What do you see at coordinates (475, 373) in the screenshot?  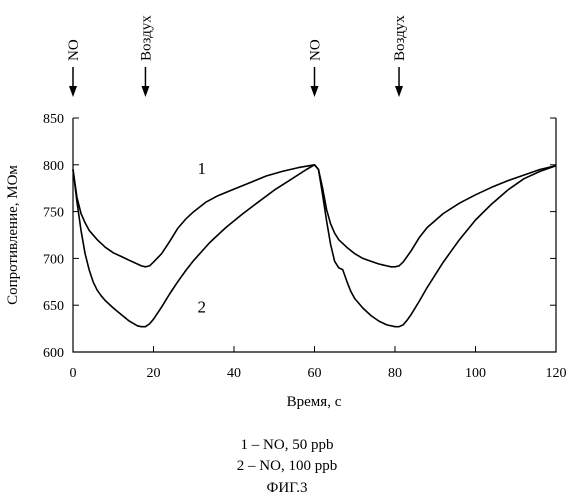 I see `x-tick-label: 100` at bounding box center [475, 373].